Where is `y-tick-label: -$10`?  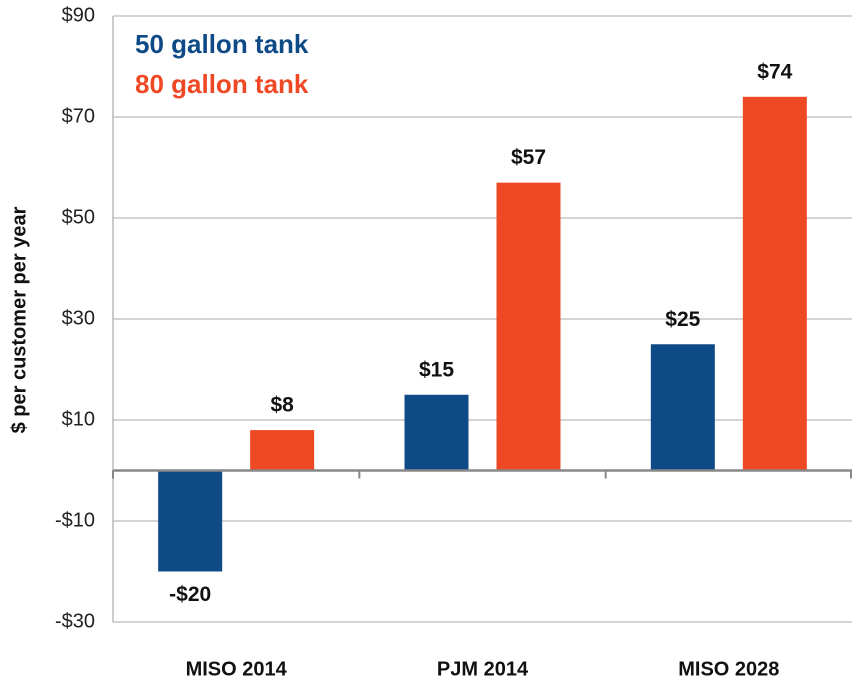 y-tick-label: -$10 is located at coordinates (75, 520).